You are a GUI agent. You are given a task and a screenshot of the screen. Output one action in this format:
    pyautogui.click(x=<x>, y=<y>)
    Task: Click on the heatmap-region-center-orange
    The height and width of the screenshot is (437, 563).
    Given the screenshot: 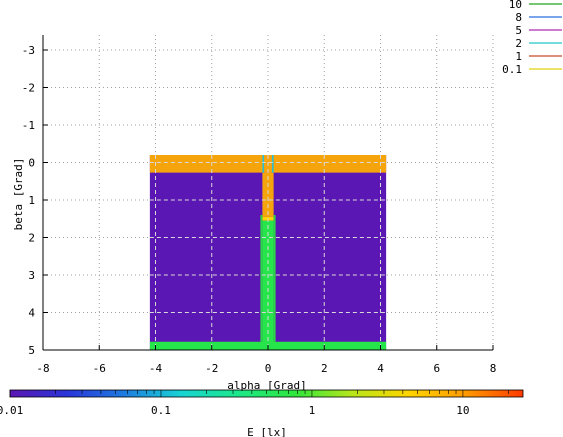 What is the action you would take?
    pyautogui.click(x=268, y=194)
    